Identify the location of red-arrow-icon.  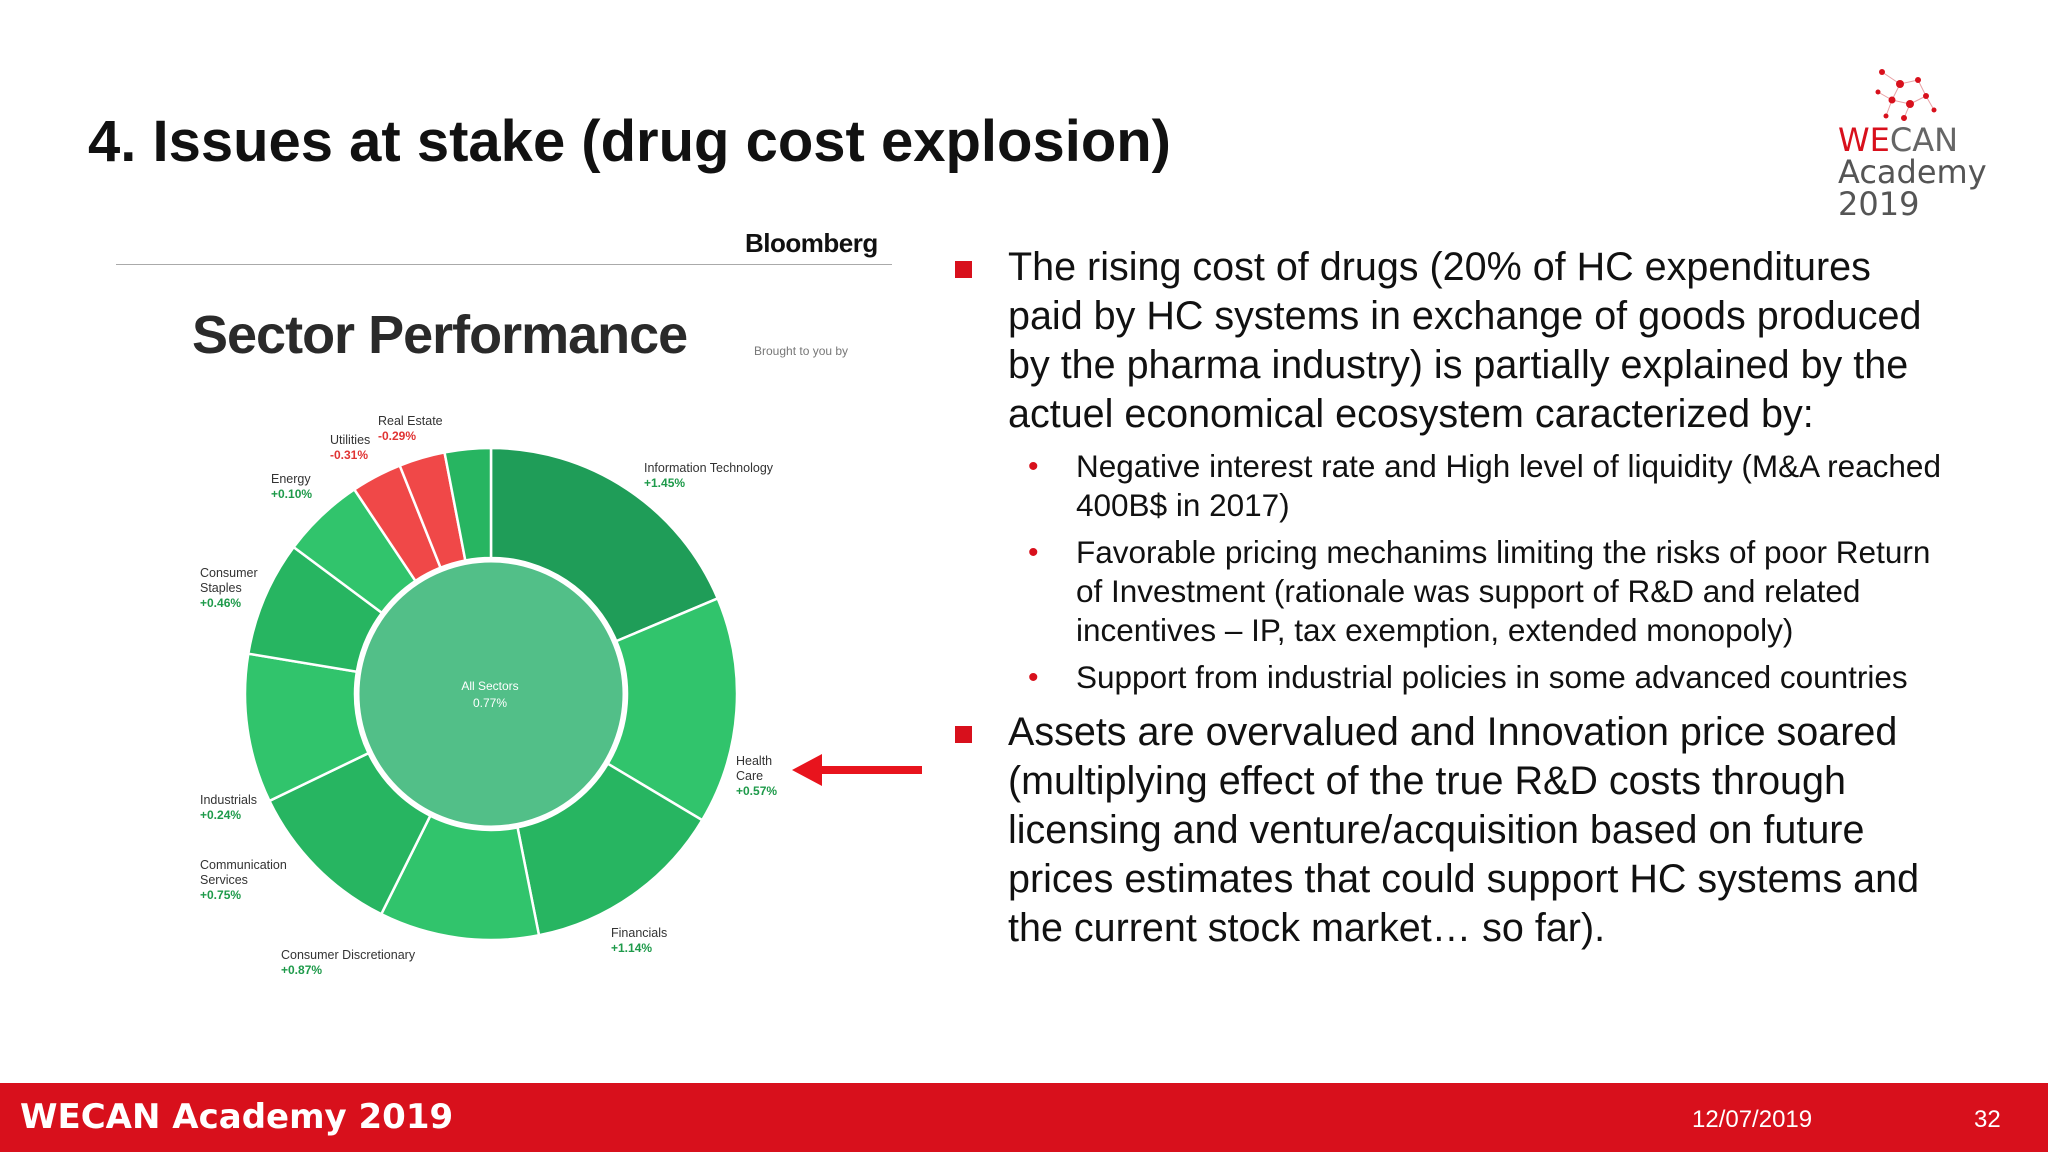
(857, 770).